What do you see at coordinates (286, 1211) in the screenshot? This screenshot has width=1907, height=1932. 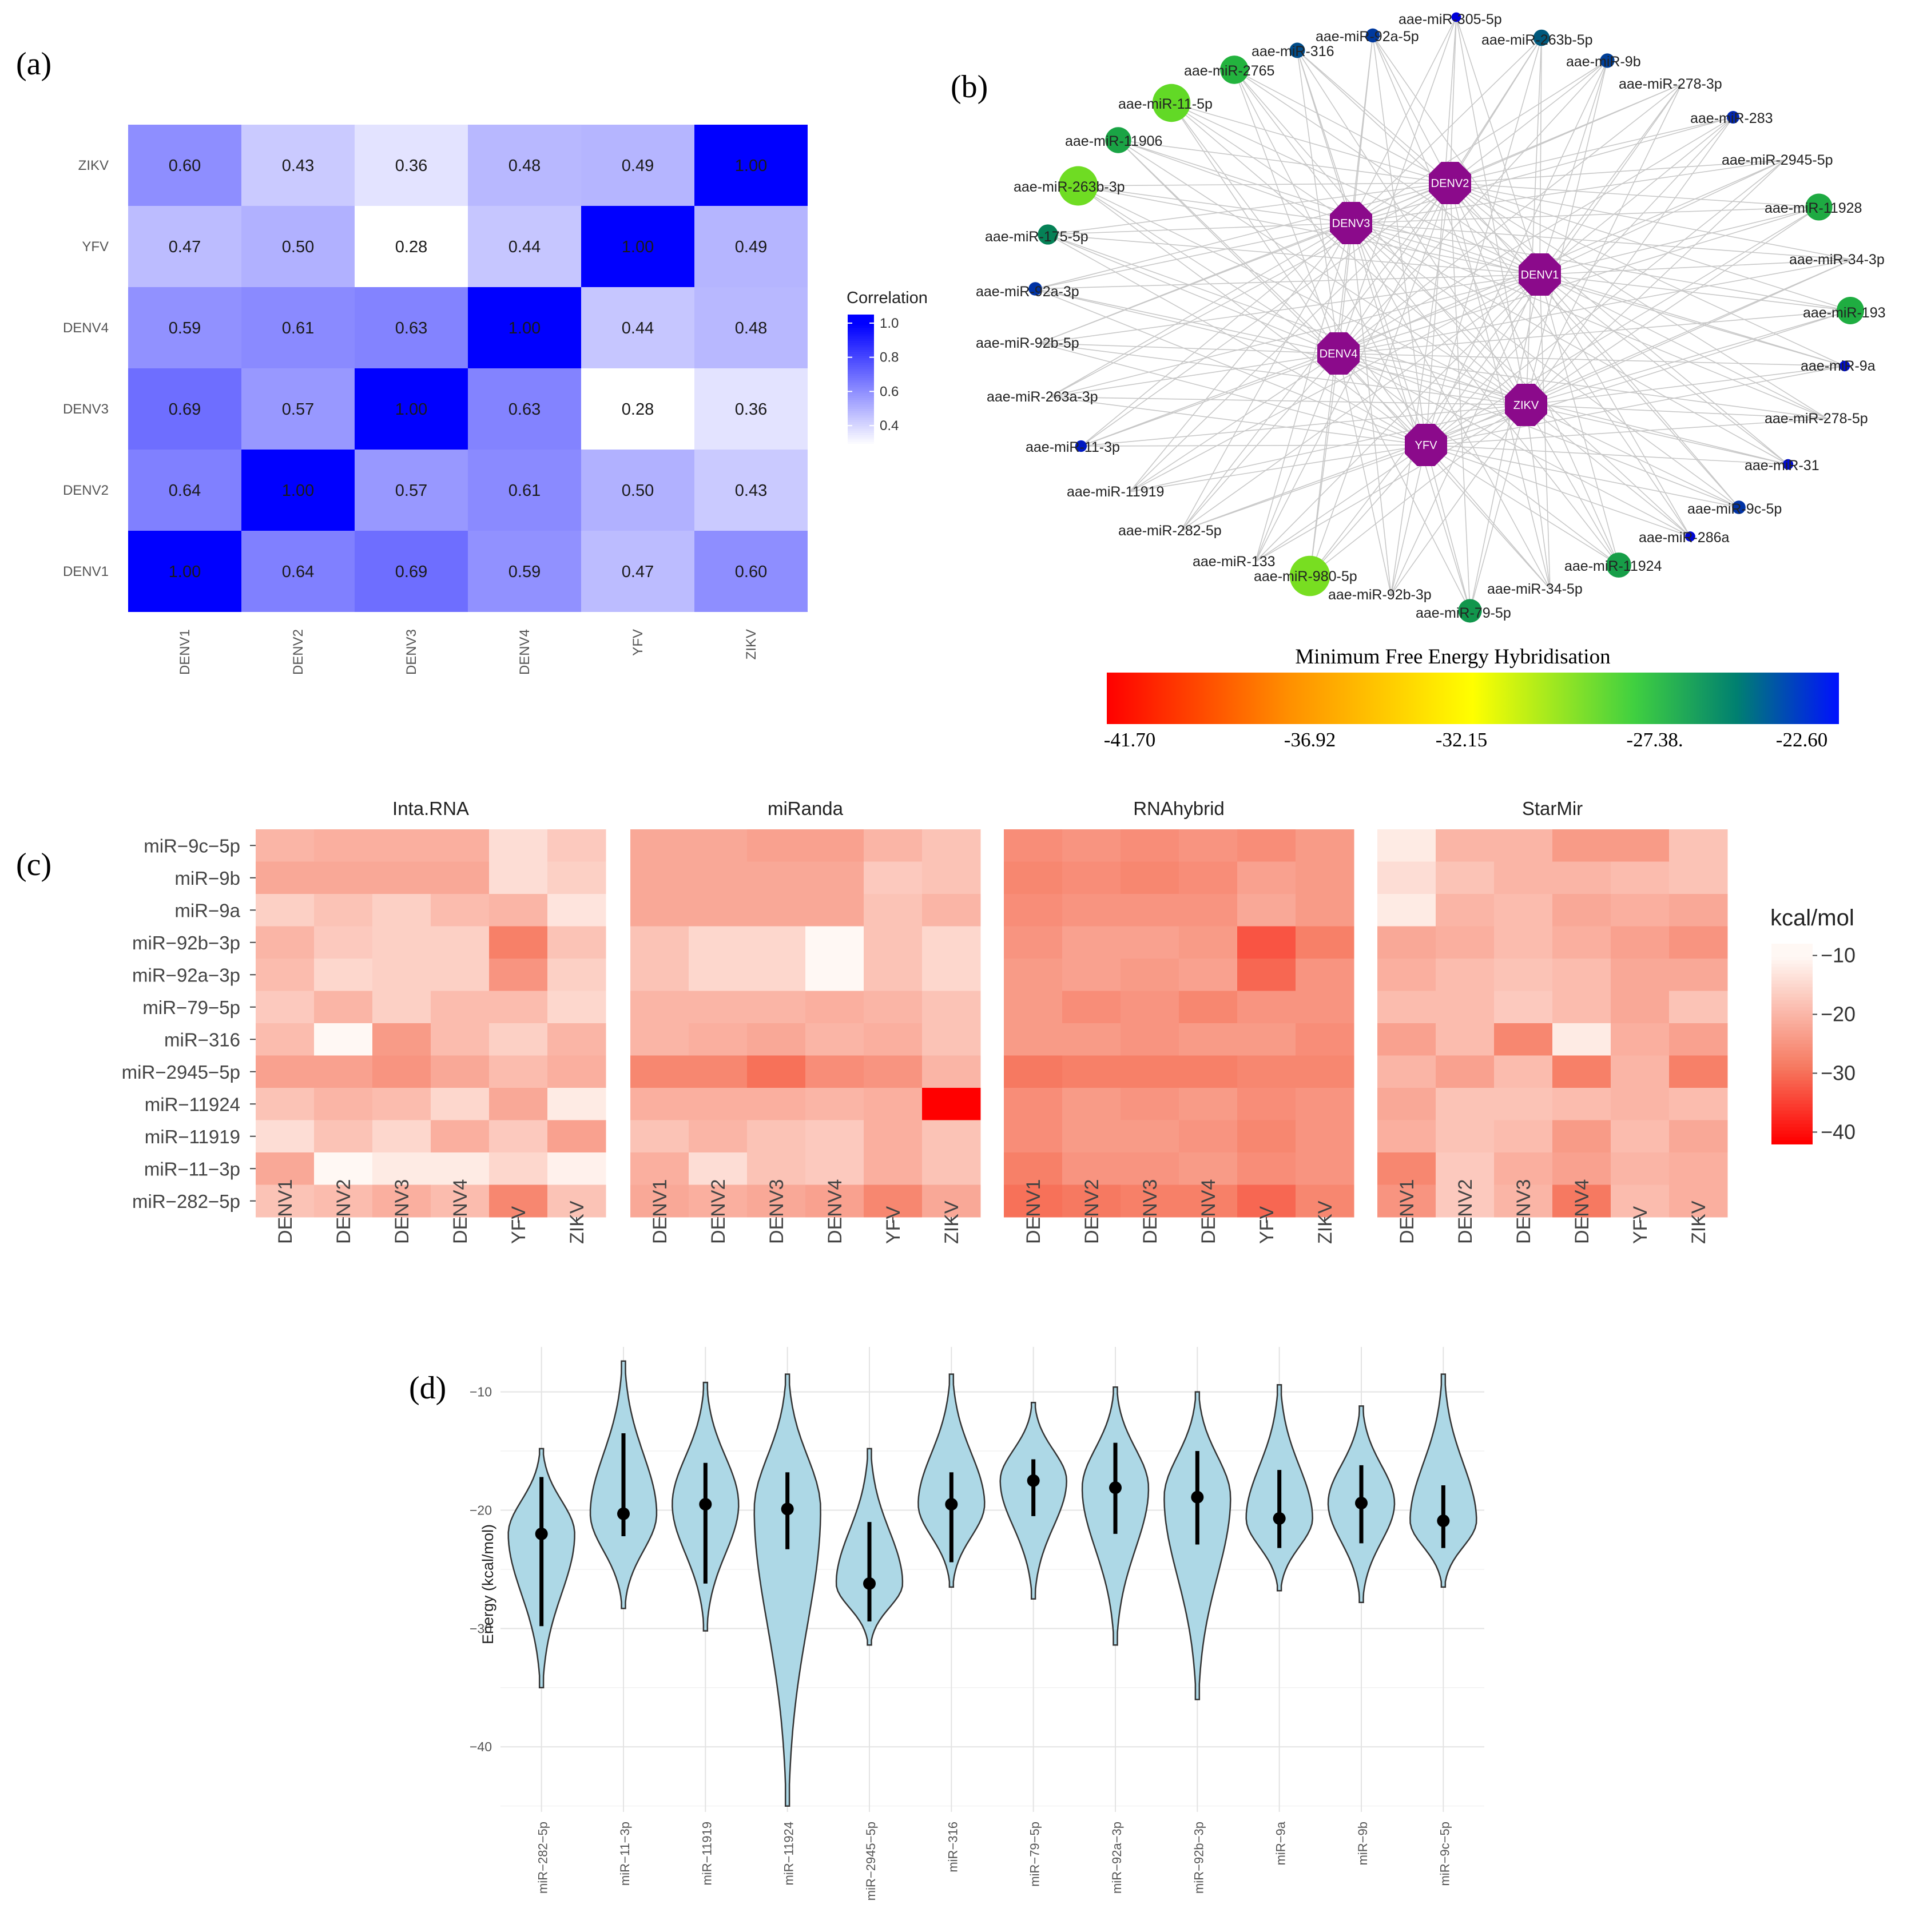 I see `x-tick-label: DENV1` at bounding box center [286, 1211].